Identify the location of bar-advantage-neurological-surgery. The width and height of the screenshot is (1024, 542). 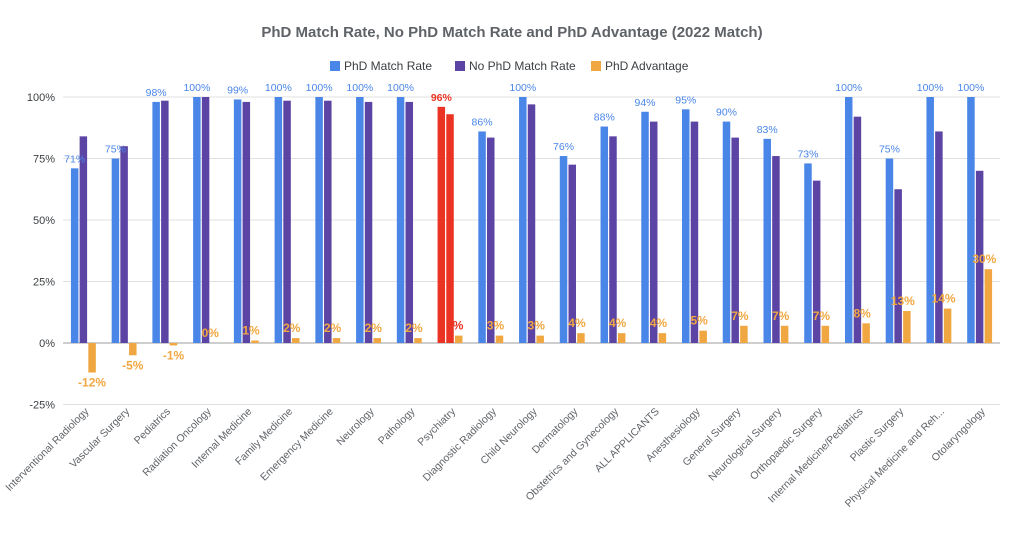
(784, 334).